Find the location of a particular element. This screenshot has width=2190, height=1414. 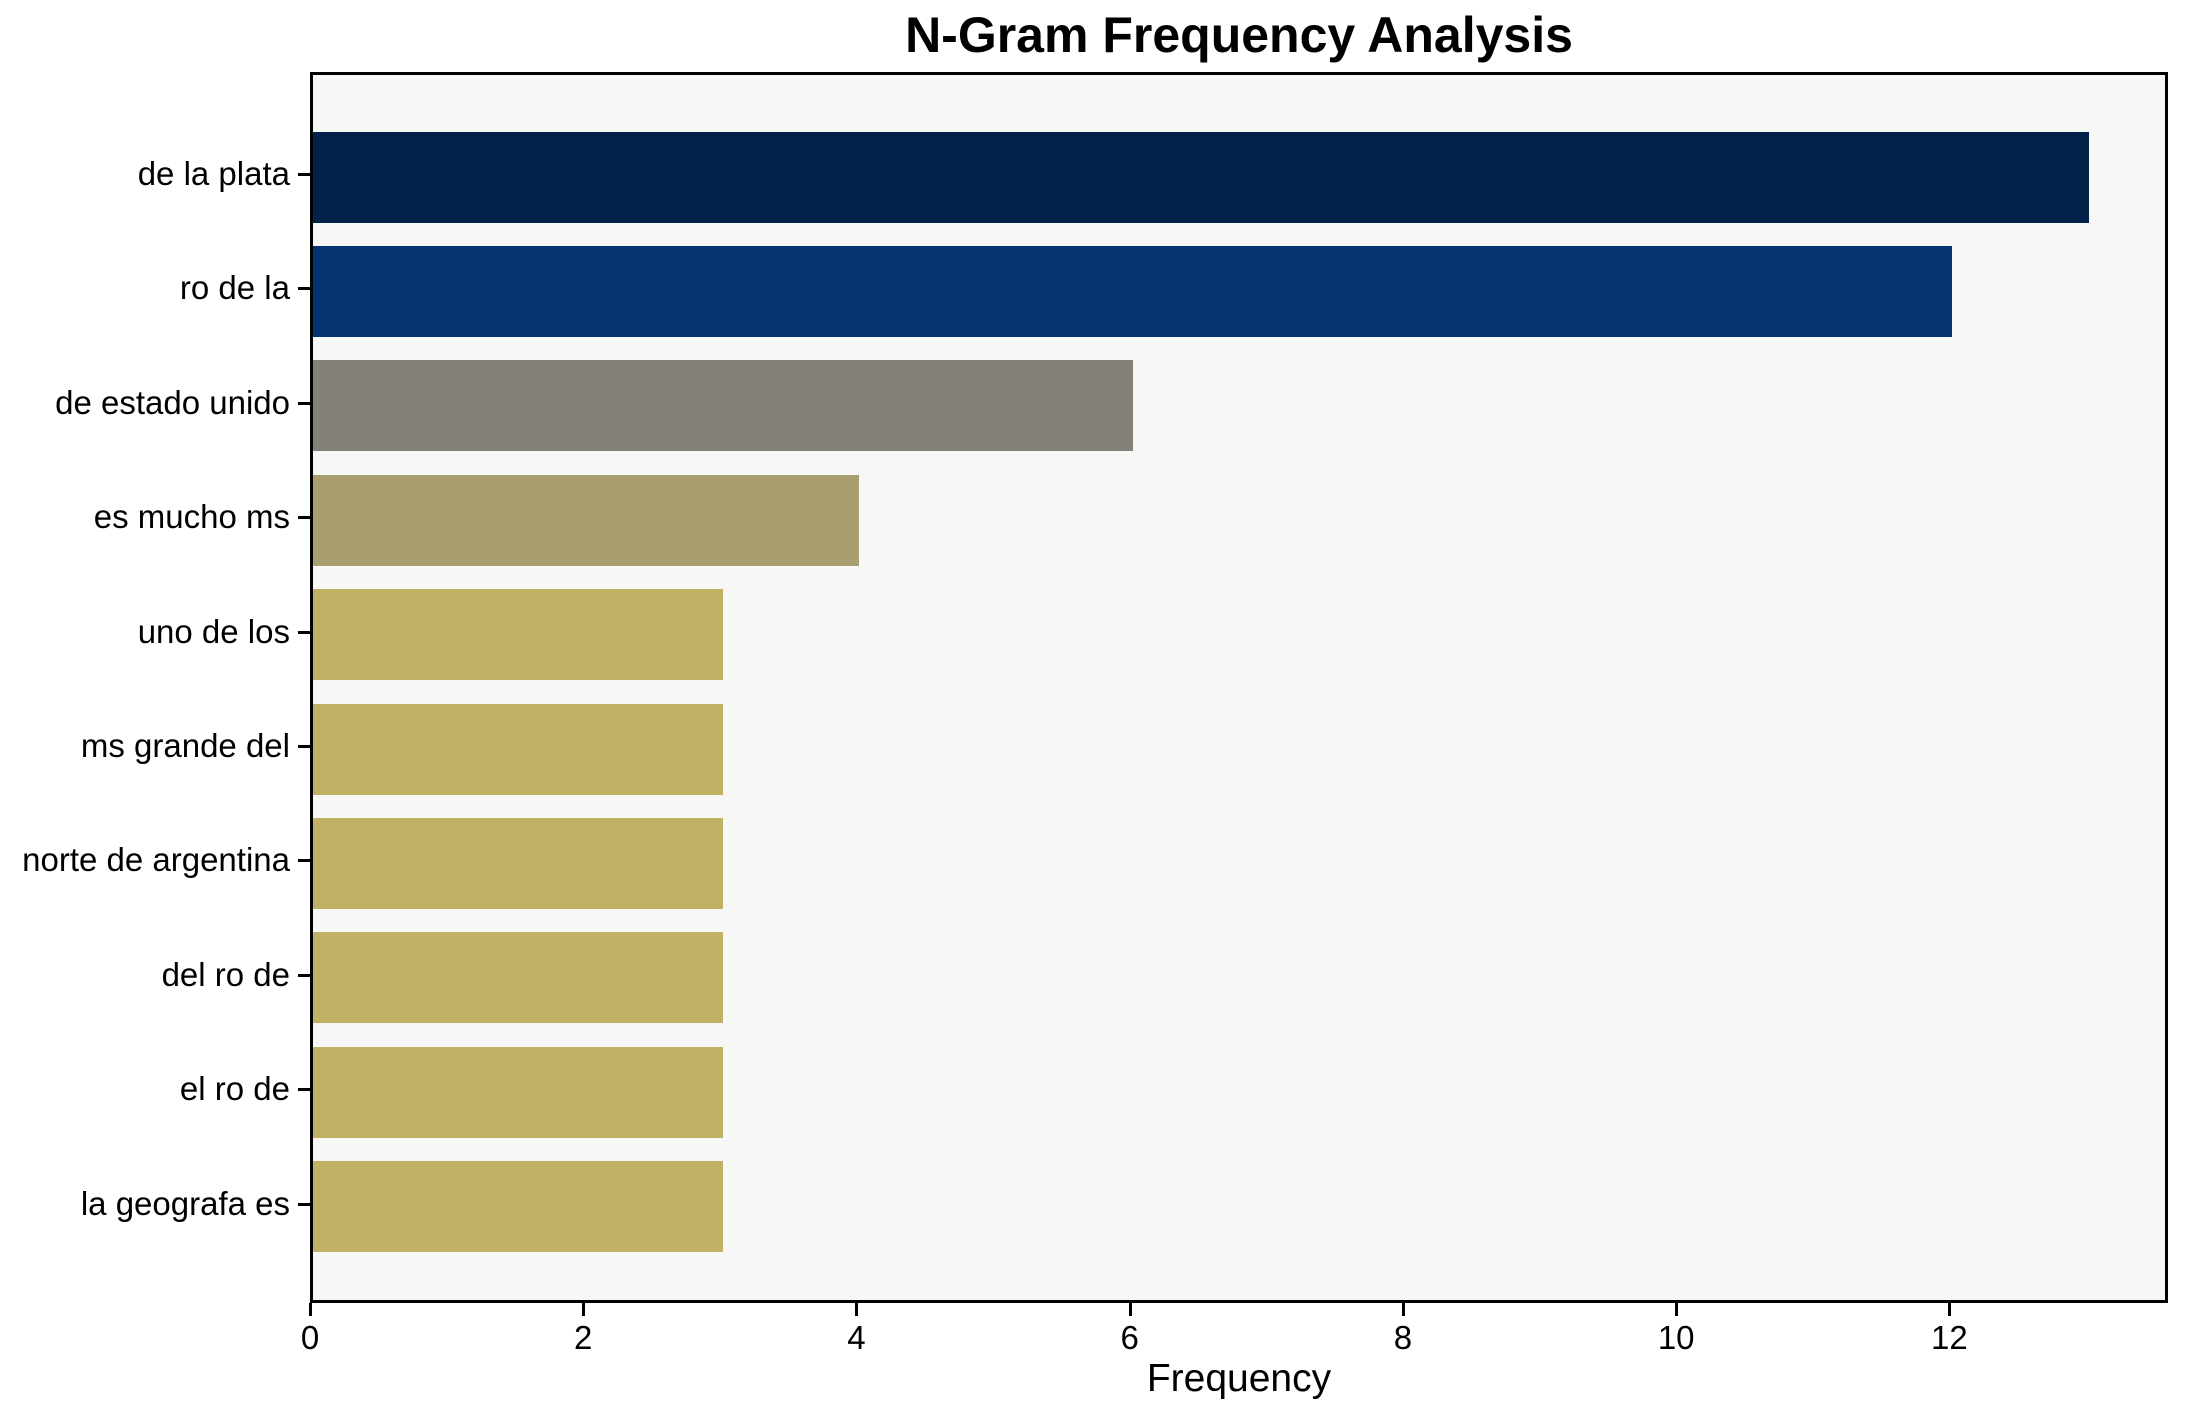

bar-es-mucho-ms is located at coordinates (586, 520).